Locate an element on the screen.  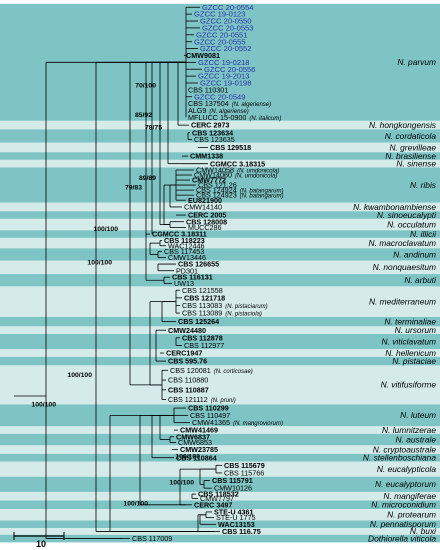
clade-band-n-hongkongensis is located at coordinates (220, 125).